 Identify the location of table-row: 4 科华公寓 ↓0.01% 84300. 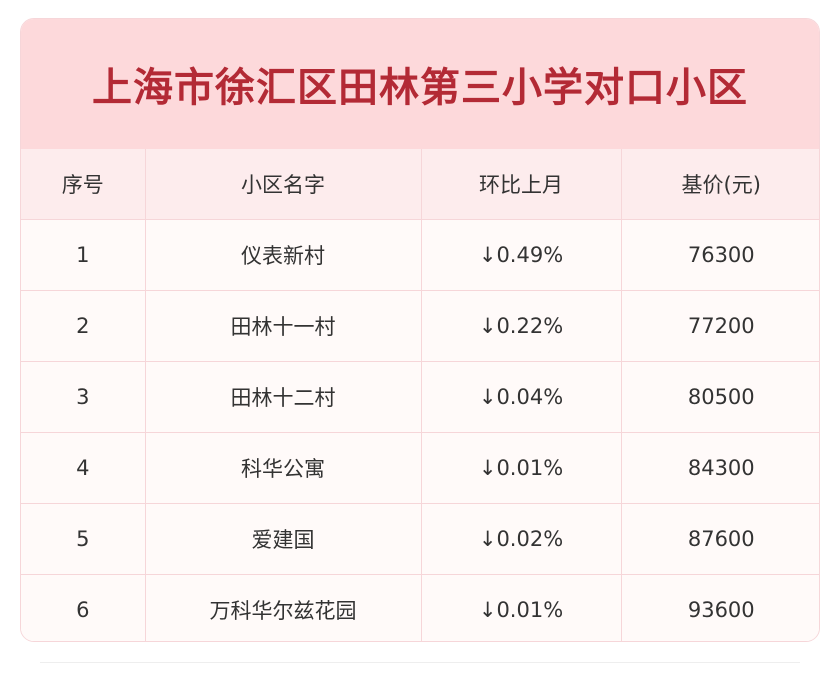
(420, 468).